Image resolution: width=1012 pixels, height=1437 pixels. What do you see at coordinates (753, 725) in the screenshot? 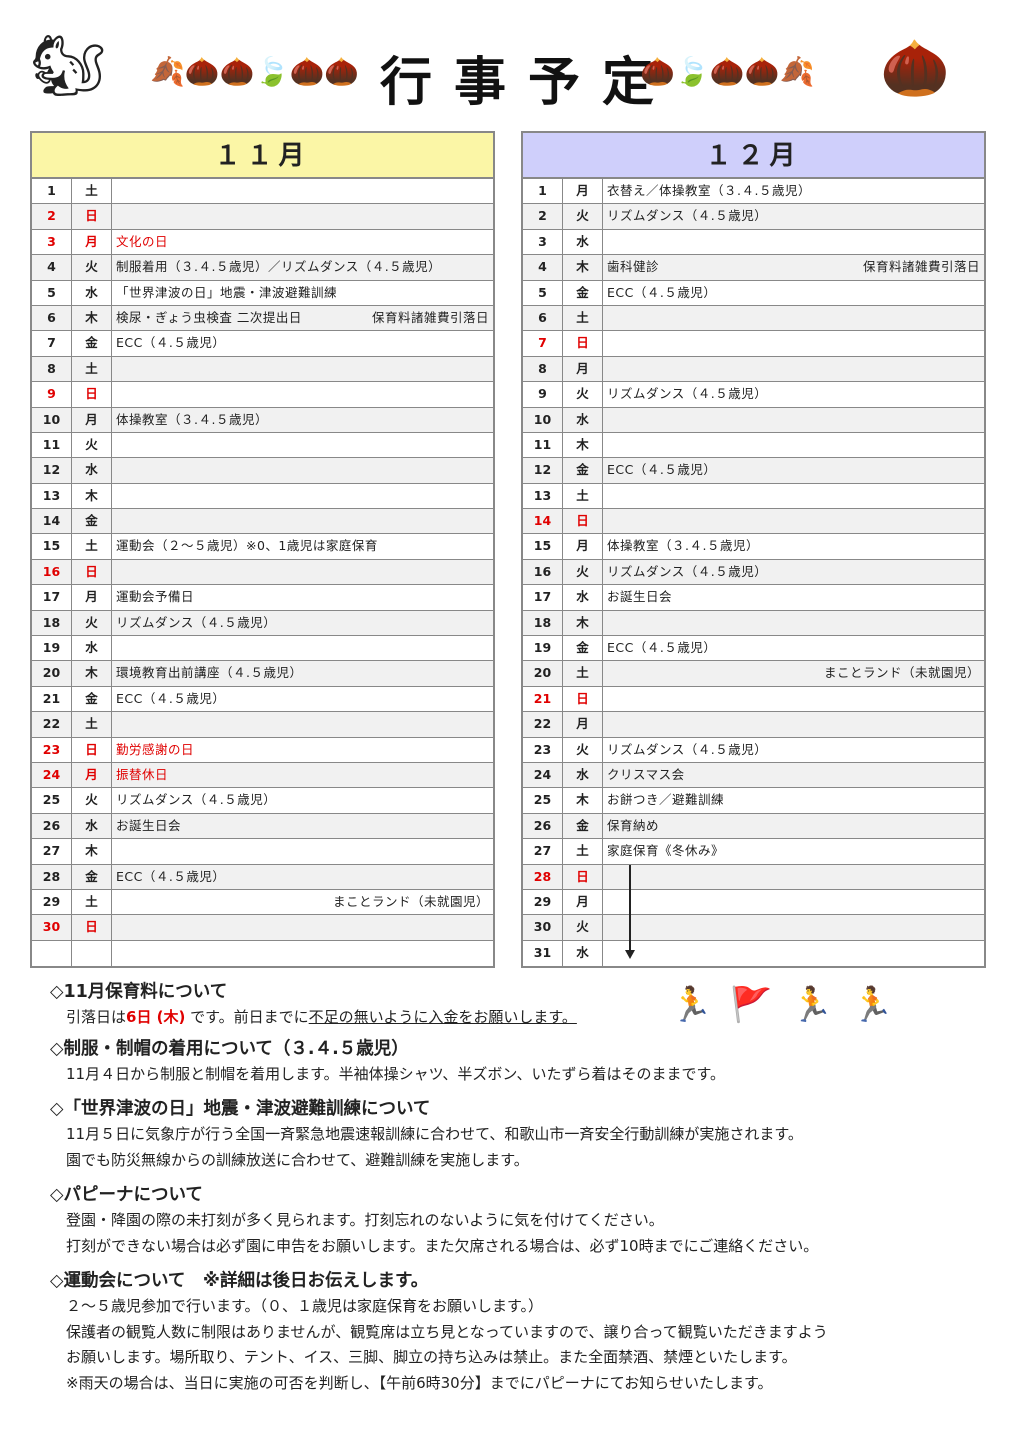
I see `calendar-row: 22 月` at bounding box center [753, 725].